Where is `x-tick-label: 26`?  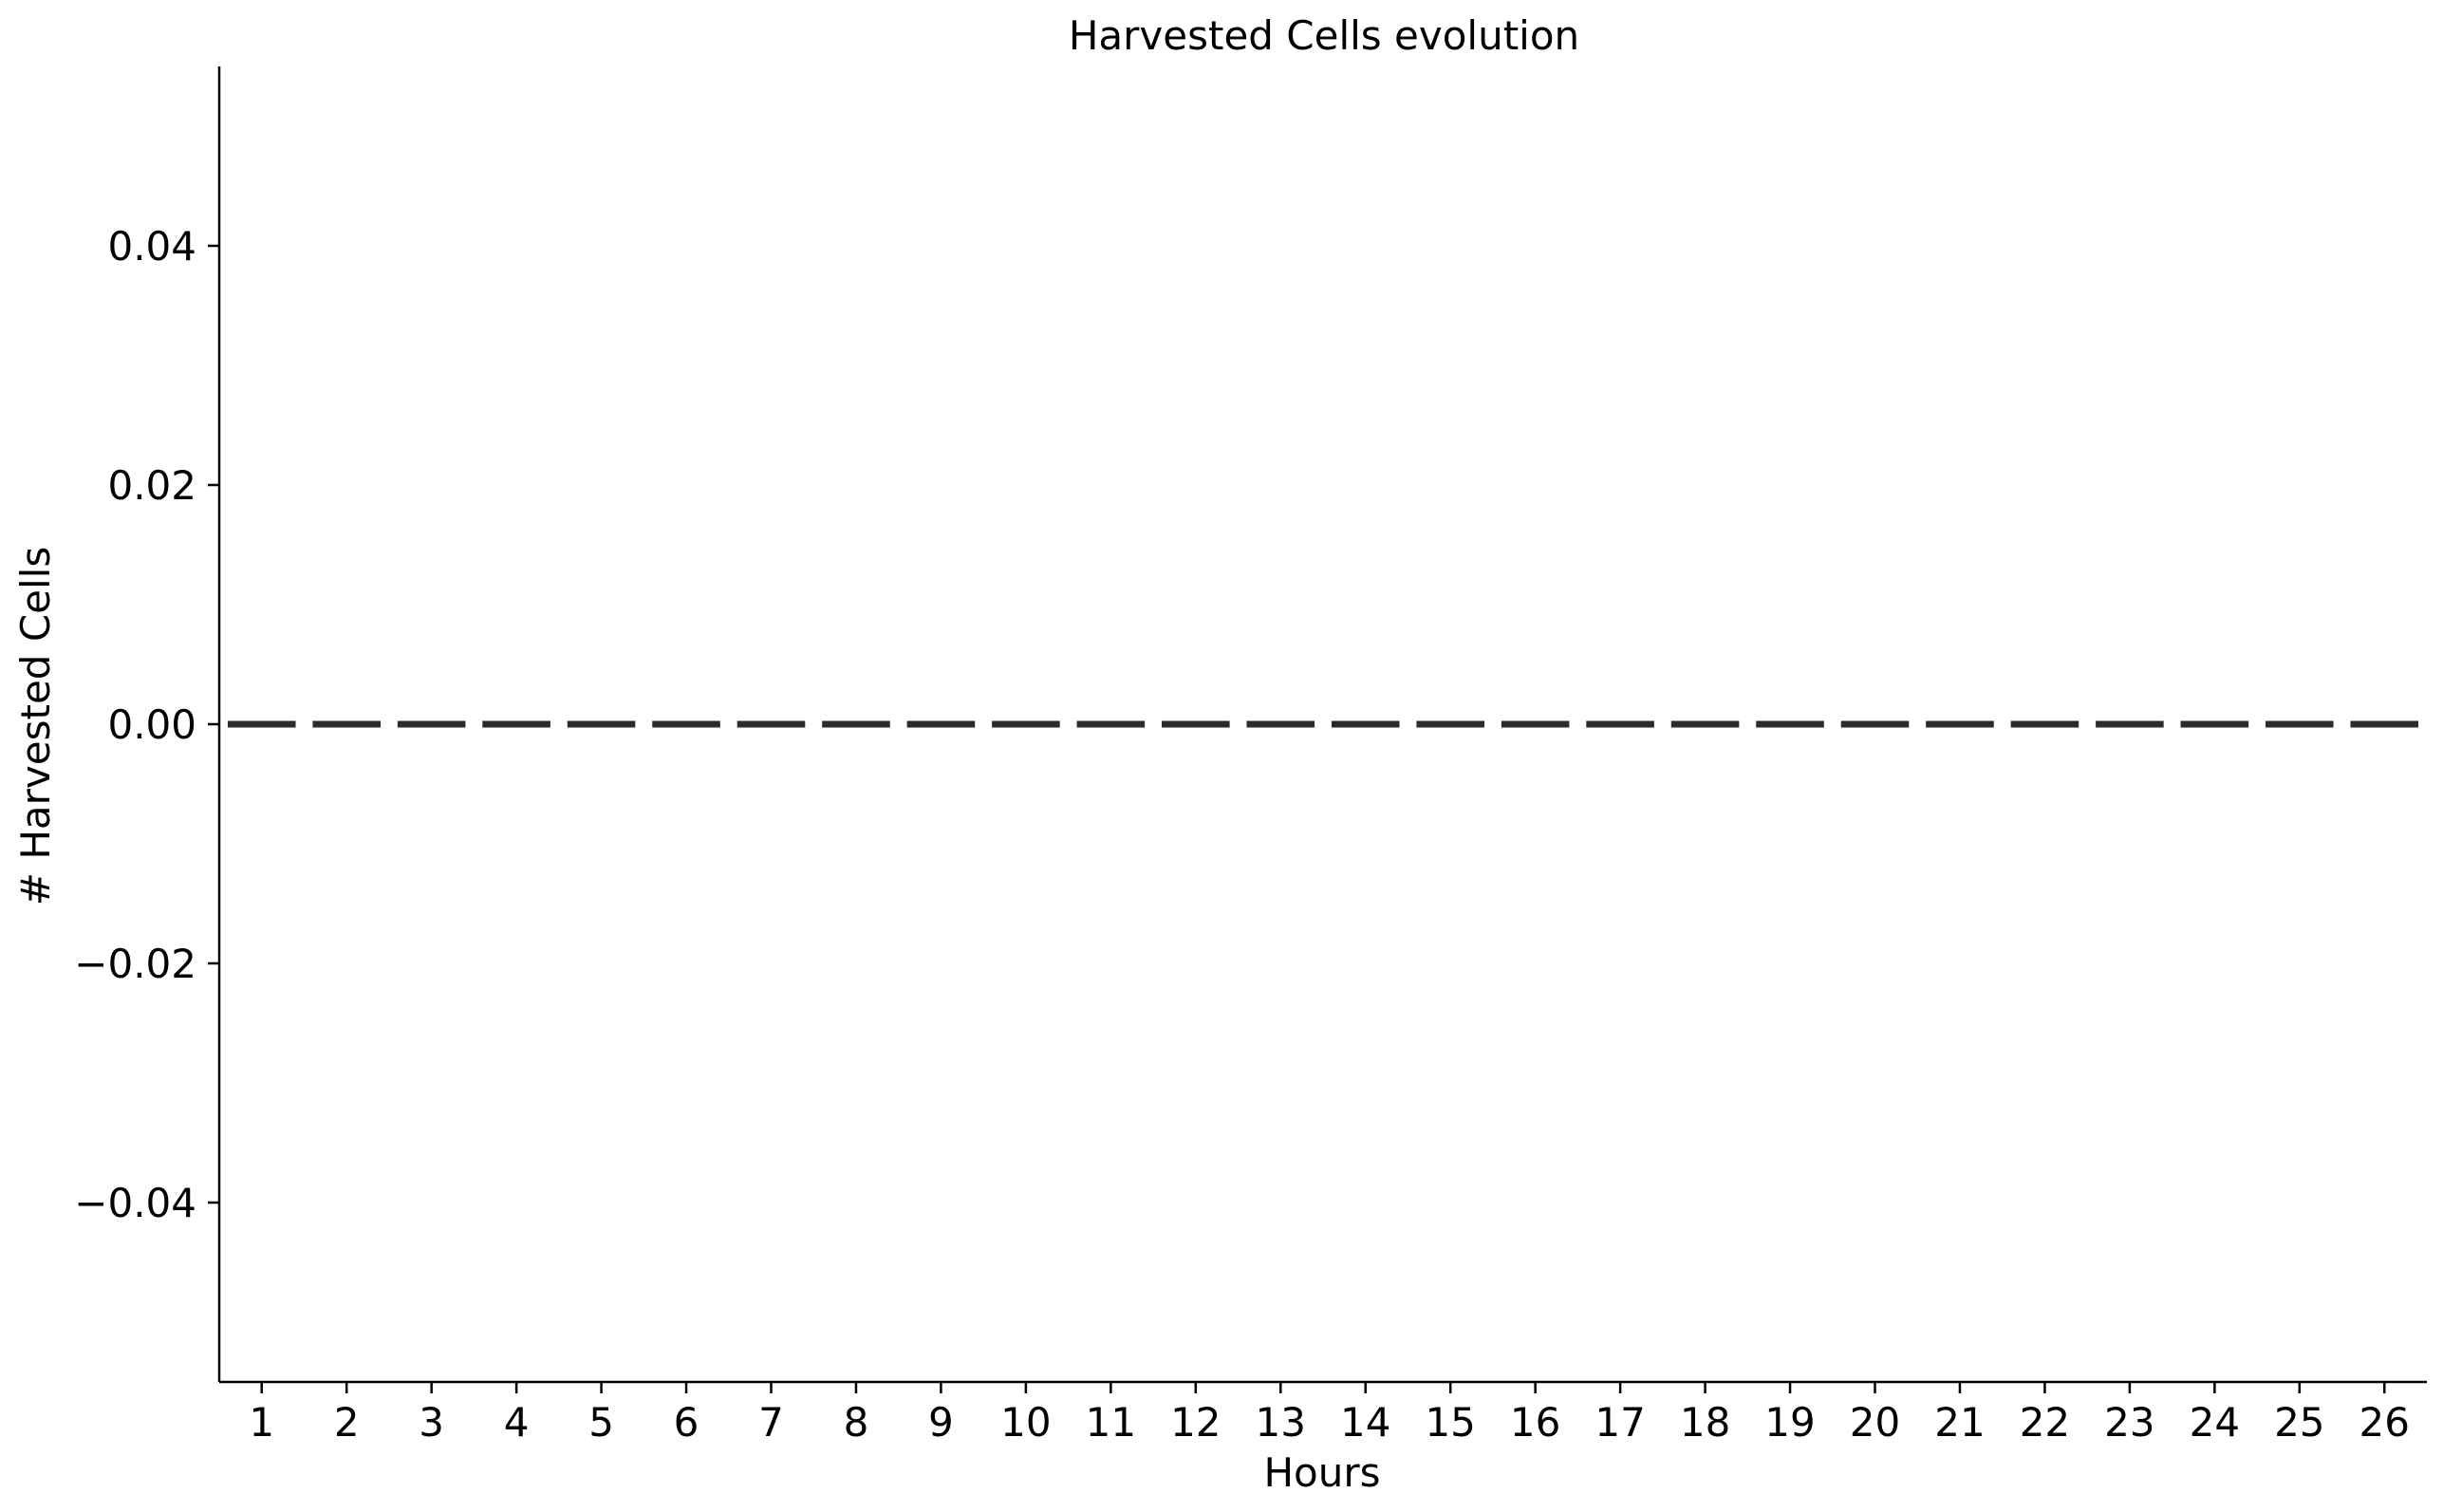 x-tick-label: 26 is located at coordinates (2384, 1422).